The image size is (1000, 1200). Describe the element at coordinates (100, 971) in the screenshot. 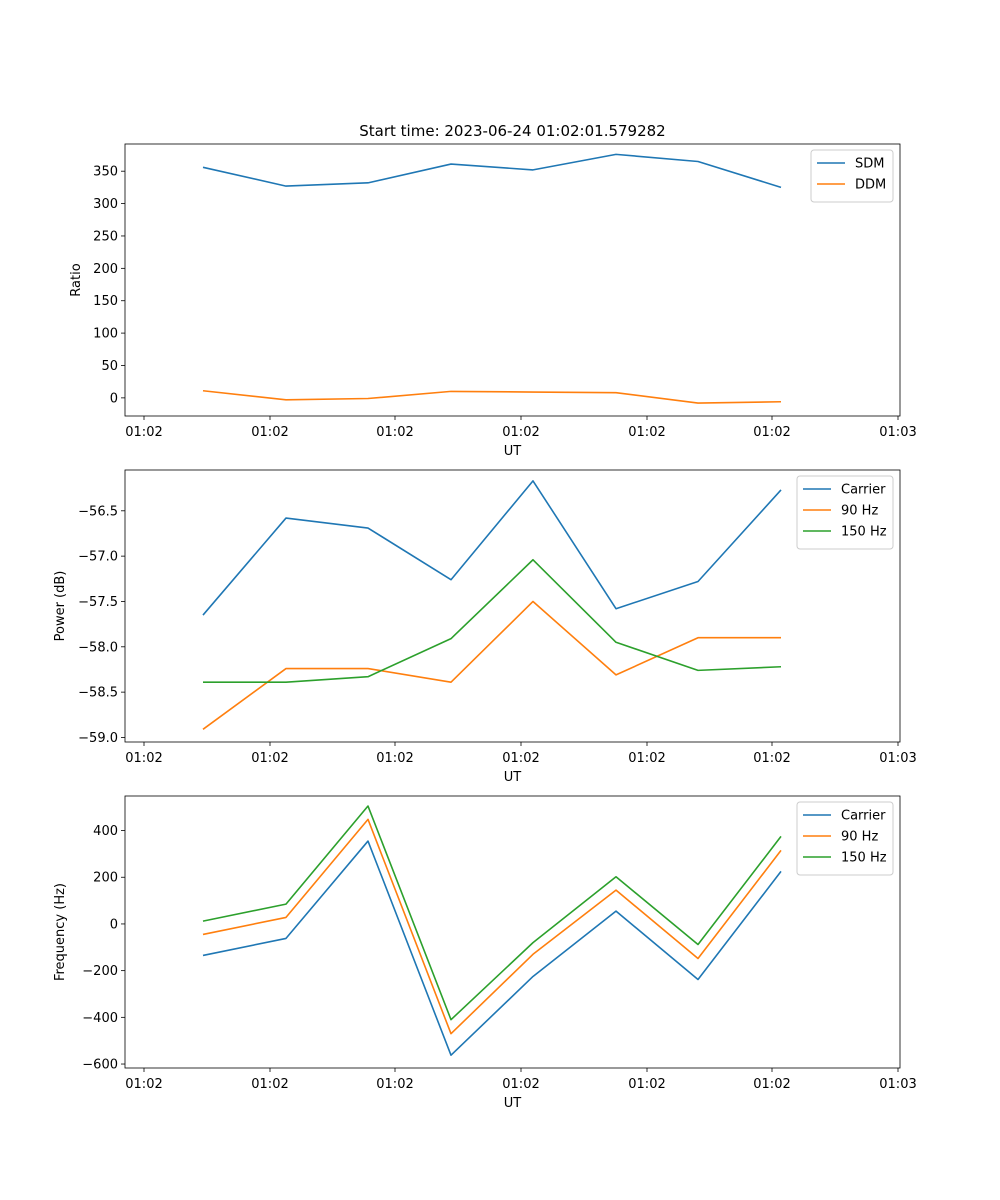

I see `y-tick-label: −200` at that location.